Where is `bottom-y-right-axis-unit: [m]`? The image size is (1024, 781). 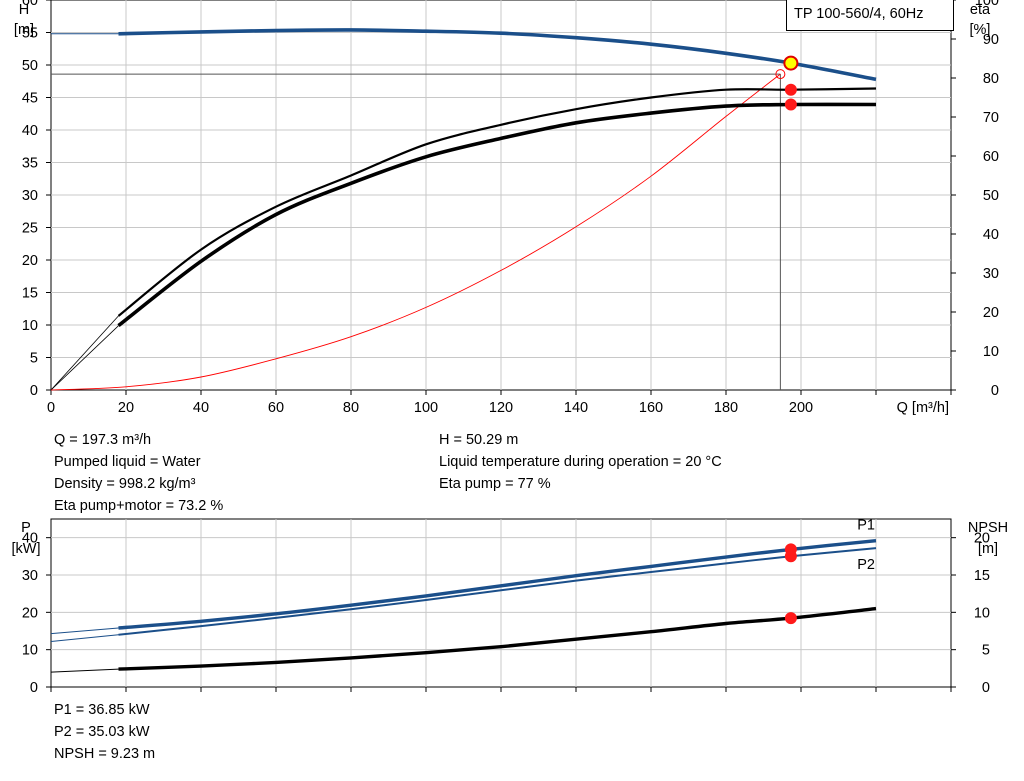 bottom-y-right-axis-unit: [m] is located at coordinates (988, 549).